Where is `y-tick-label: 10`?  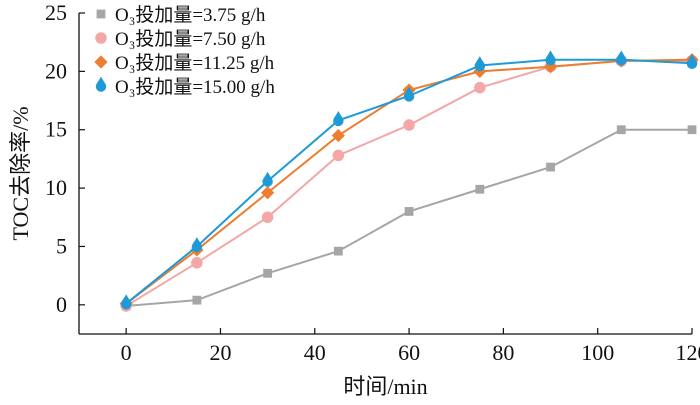
y-tick-label: 10 is located at coordinates (56, 187).